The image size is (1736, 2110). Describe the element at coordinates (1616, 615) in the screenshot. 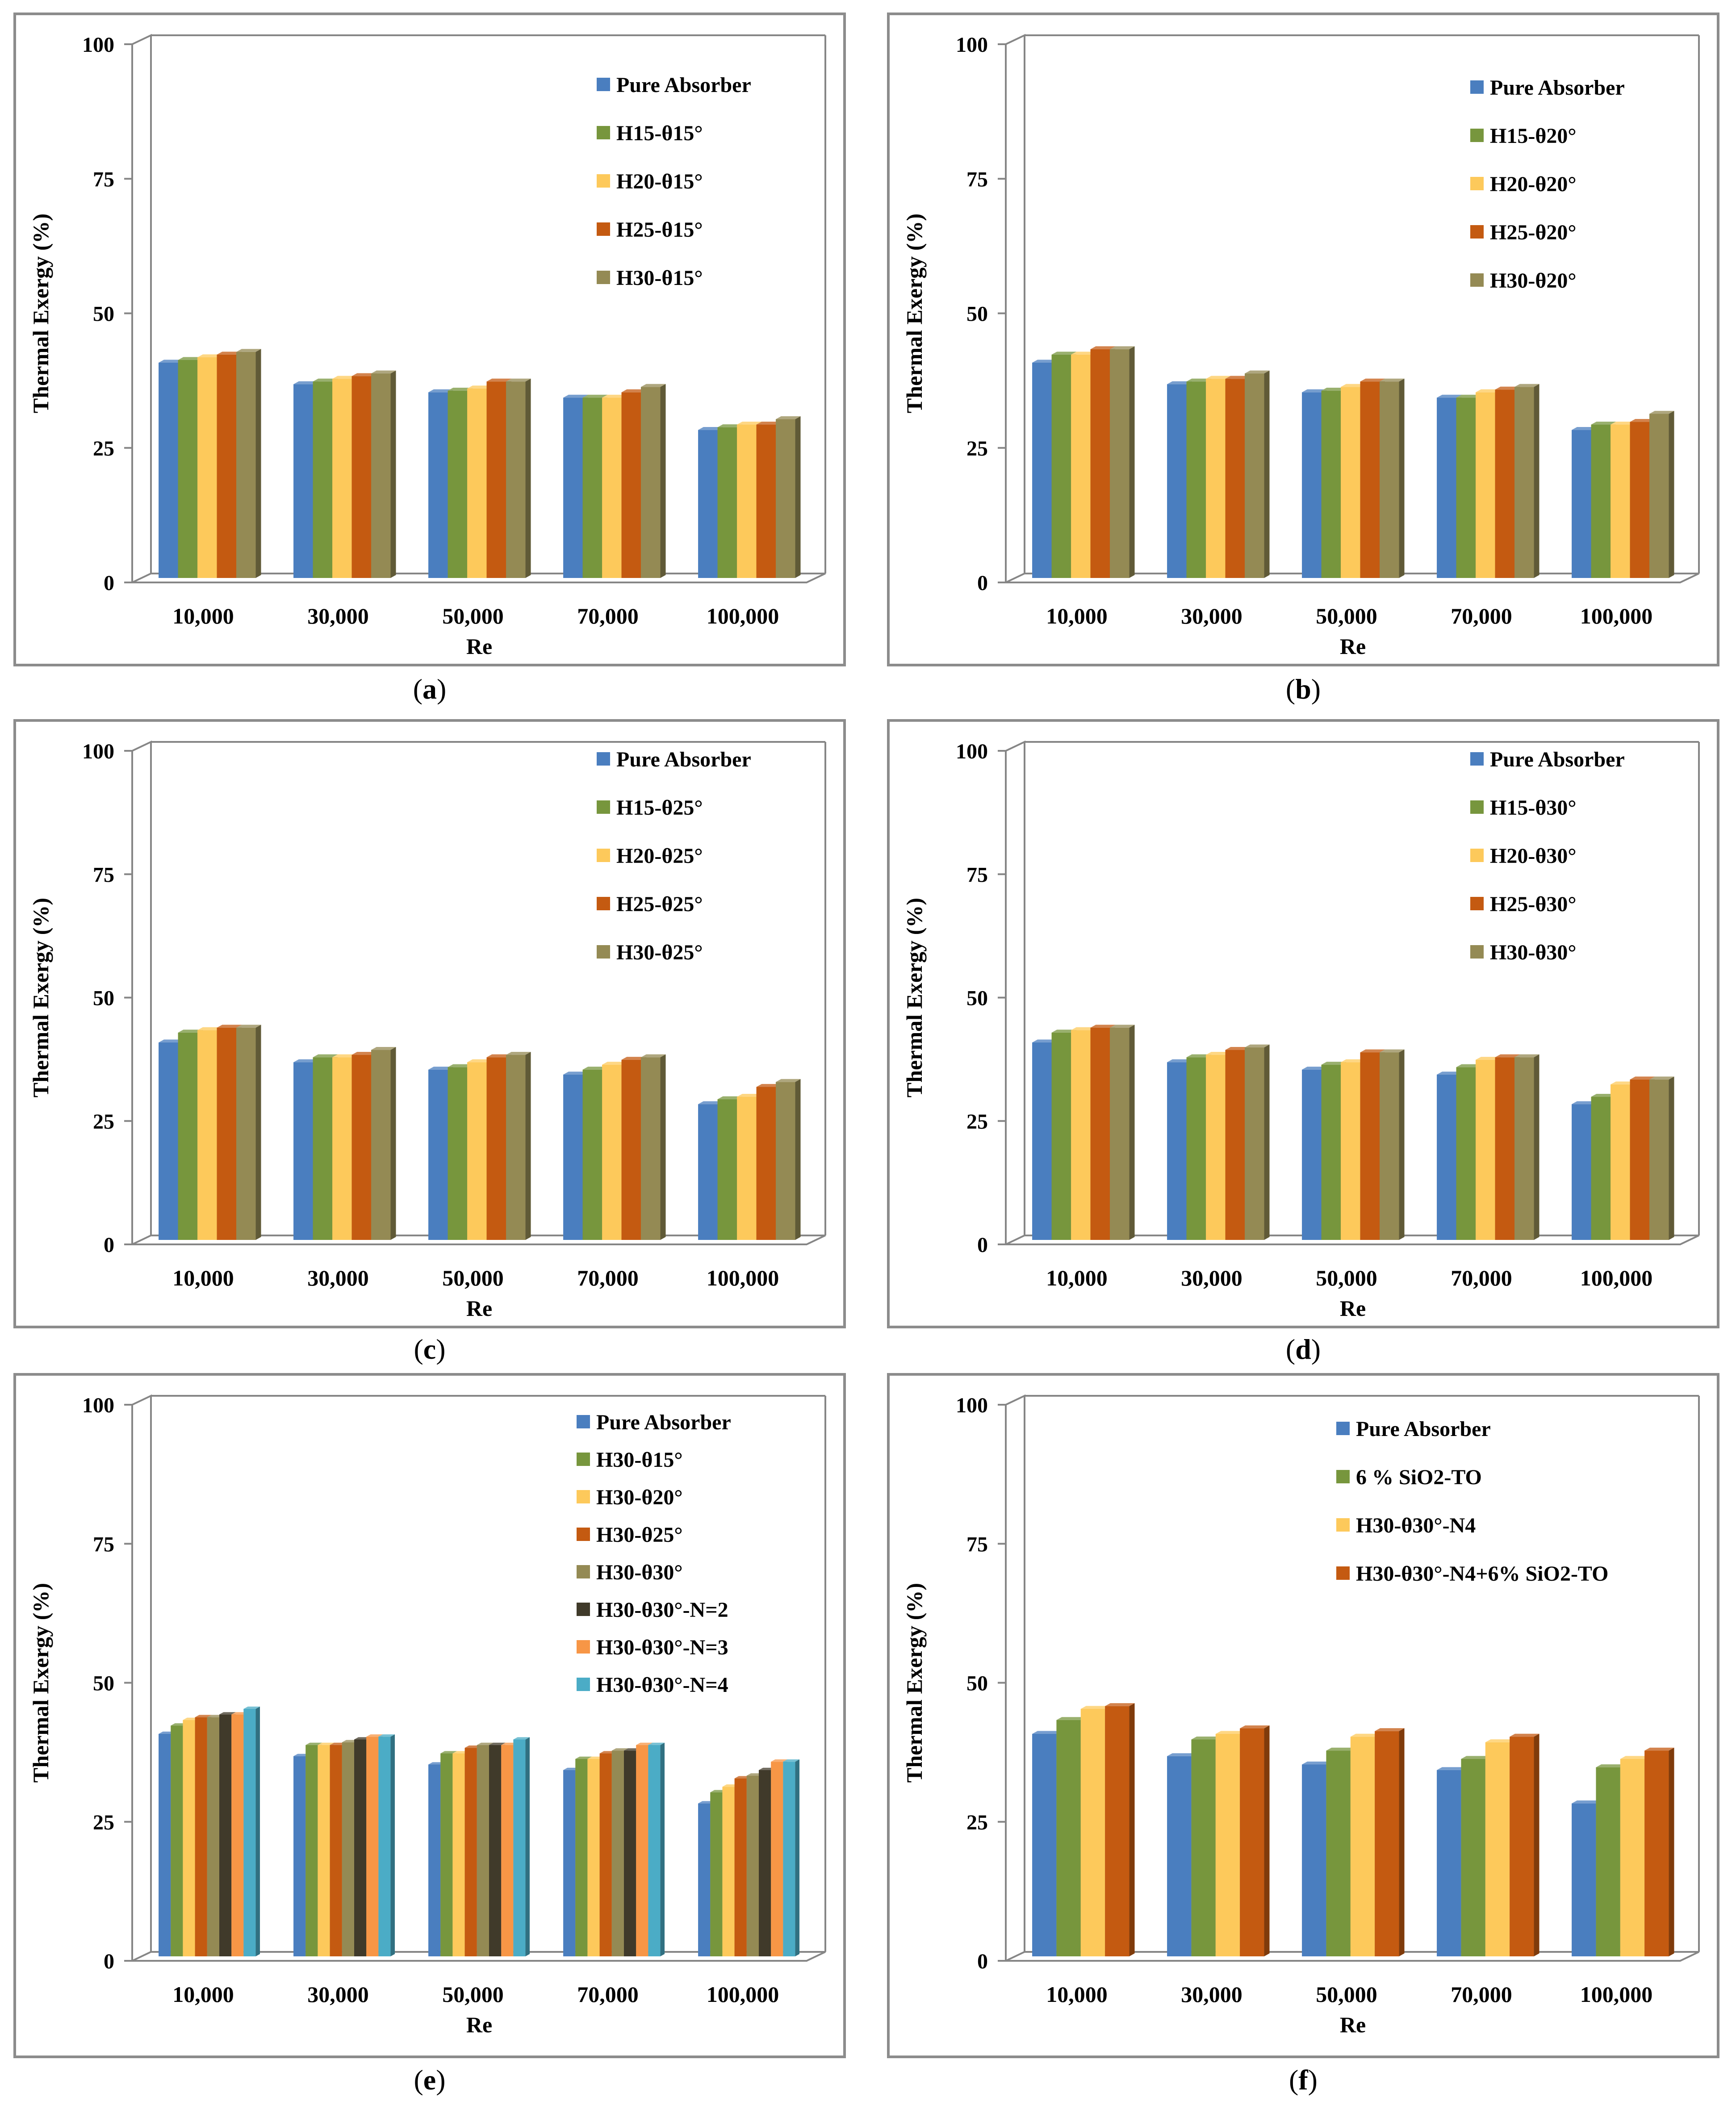

I see `x-tick-label-b-4: 100,000` at that location.